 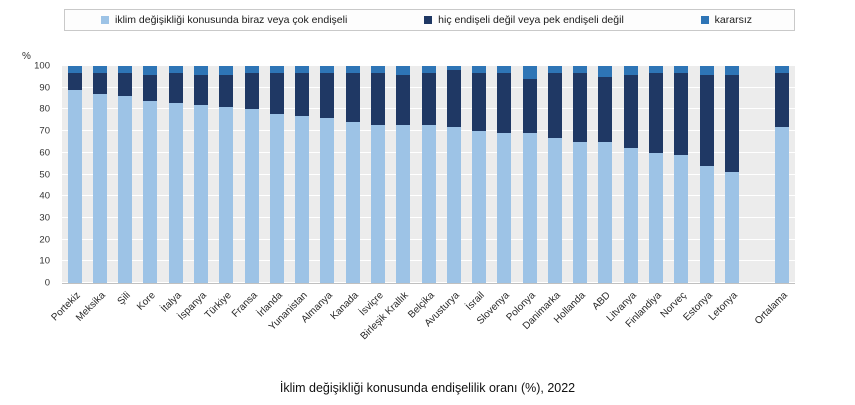 I want to click on y-tick-label: 20, so click(x=44, y=240).